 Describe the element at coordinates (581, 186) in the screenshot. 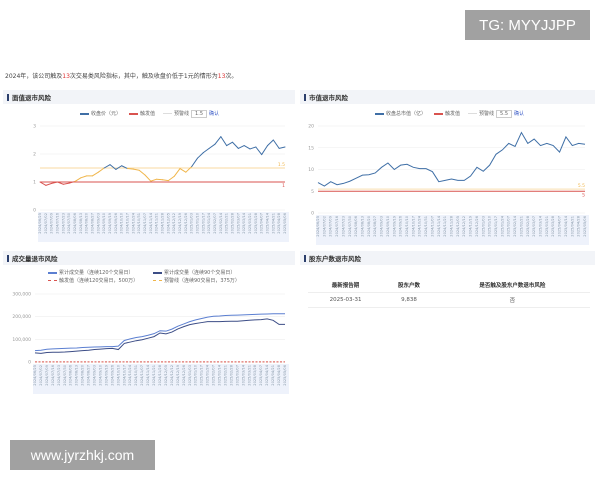

I see `warning-line-label: 5.5` at that location.